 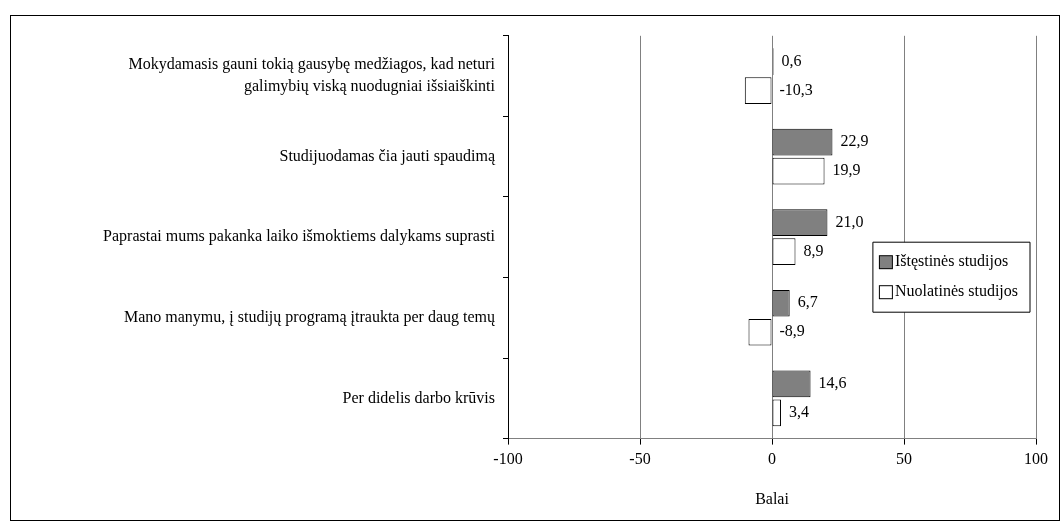 I want to click on y-tick-label: Studijuodamas čia jauti spaudimą, so click(x=387, y=155).